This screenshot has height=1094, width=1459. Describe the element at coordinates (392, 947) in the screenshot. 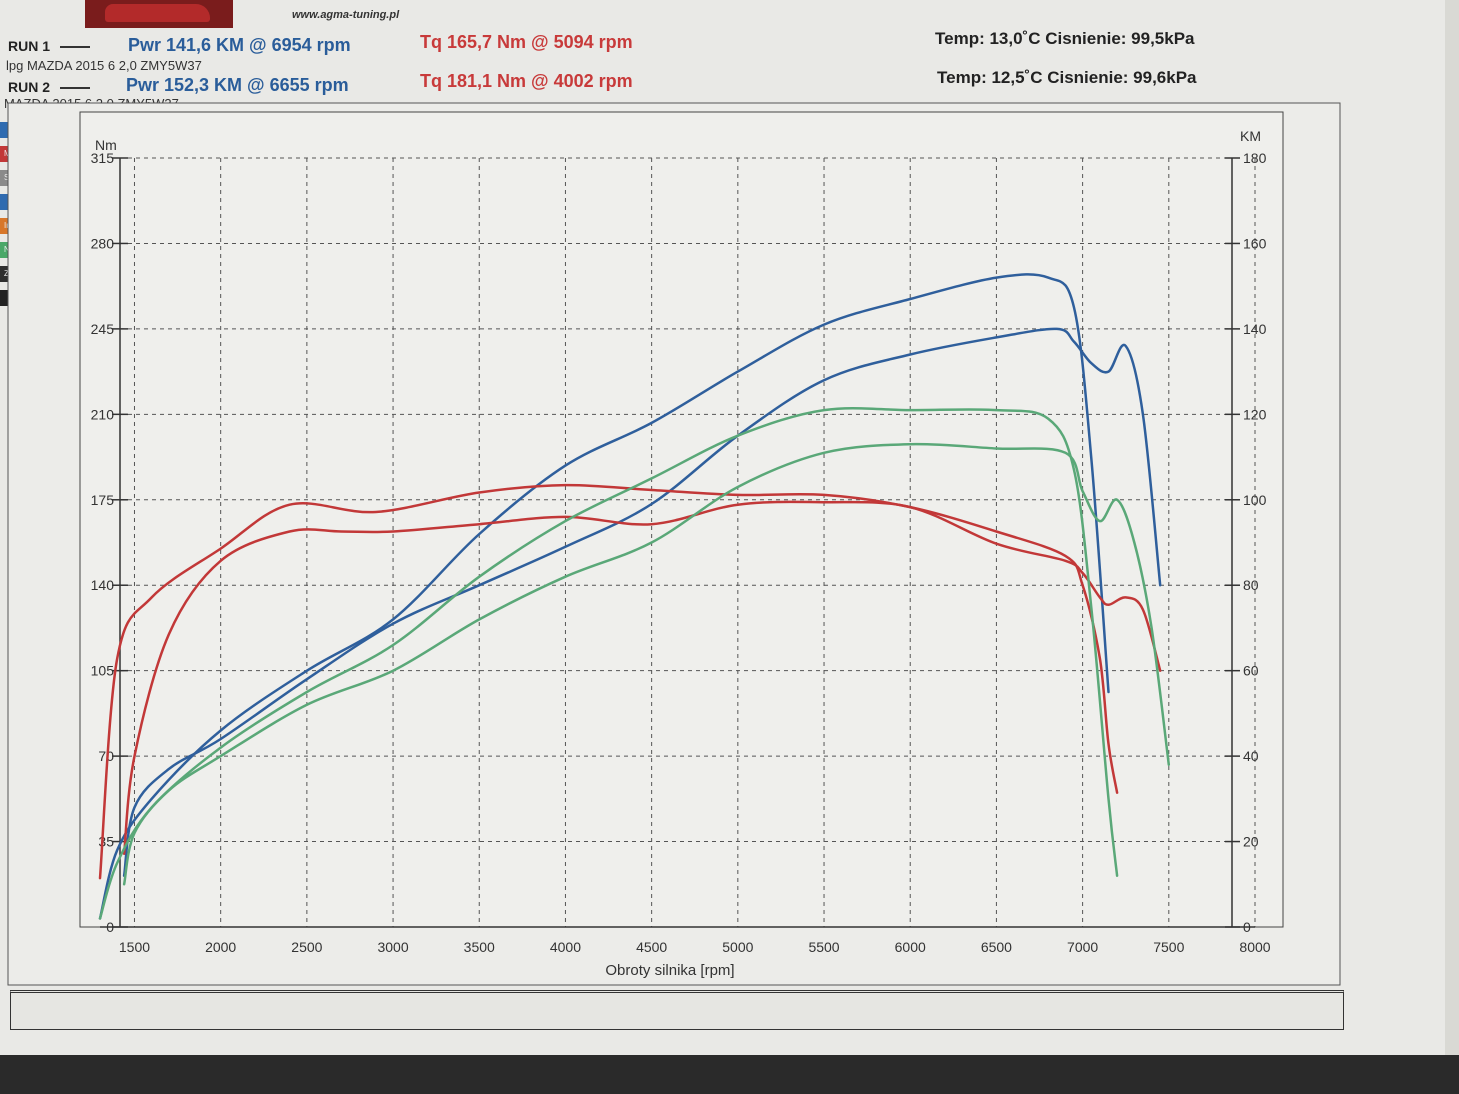

I see `x-tick-label: 3000` at that location.